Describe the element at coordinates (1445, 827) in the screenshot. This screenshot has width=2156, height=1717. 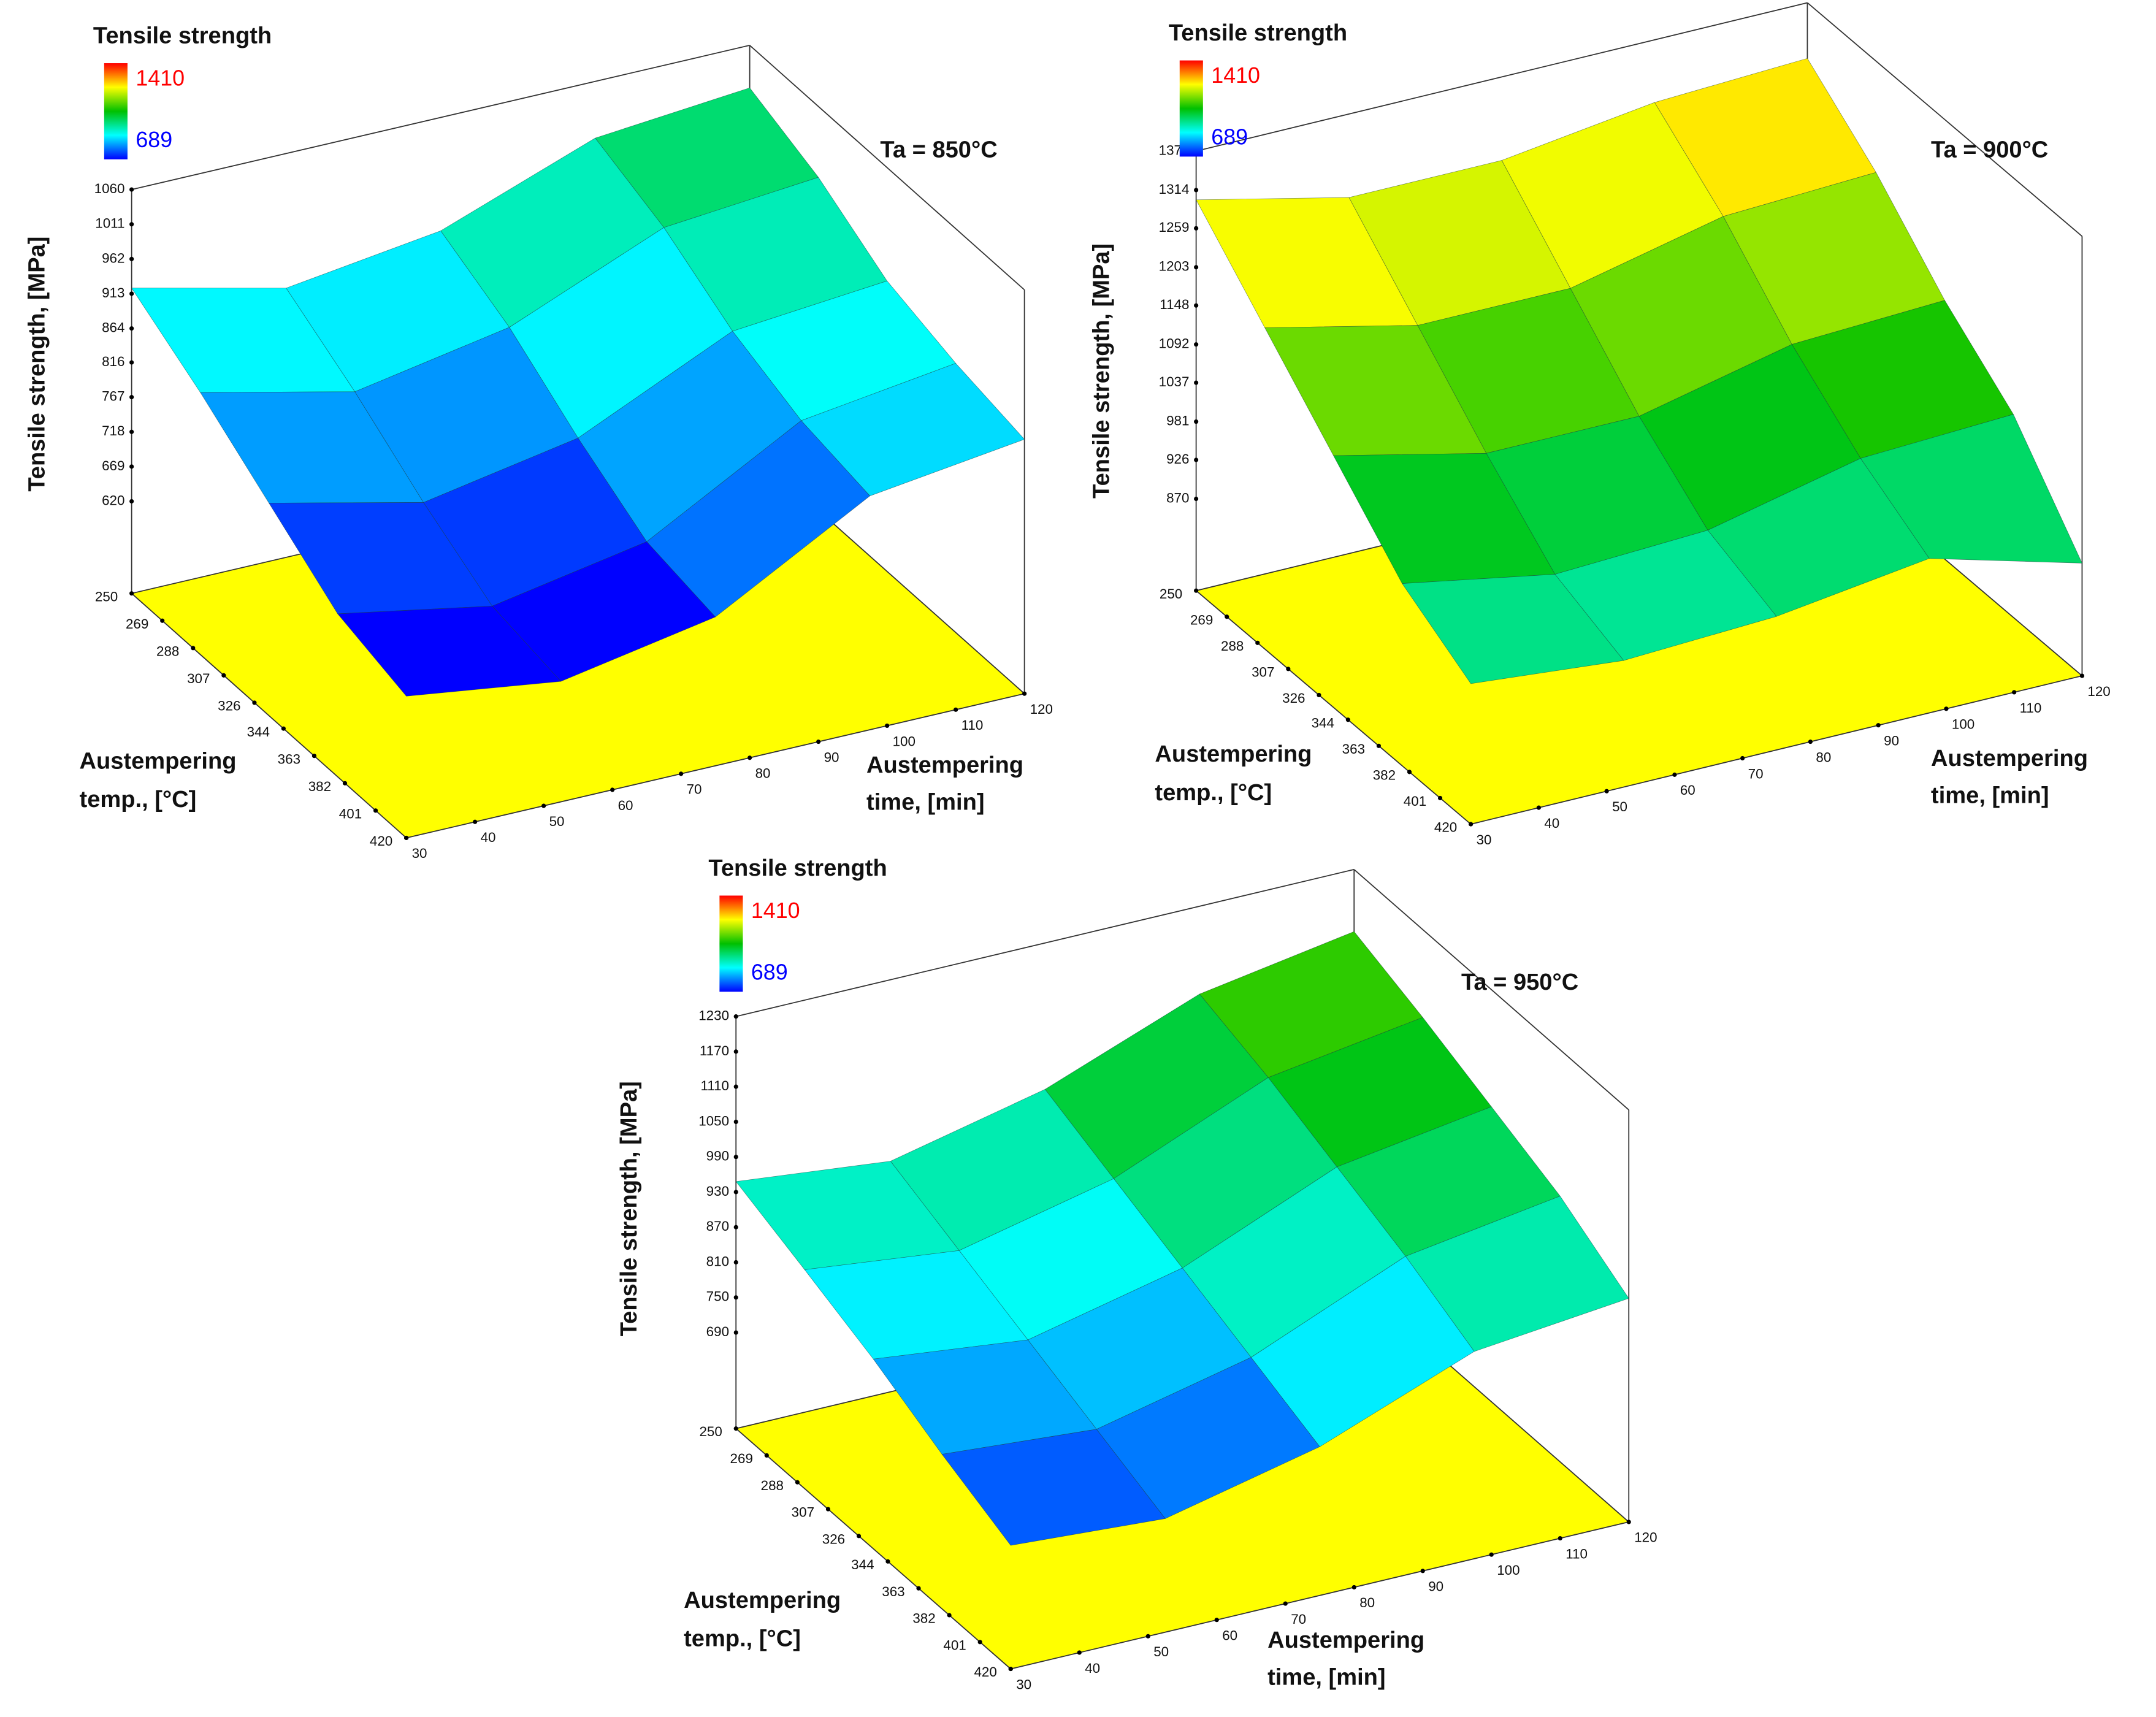
I see `y-tick-label: 420` at that location.